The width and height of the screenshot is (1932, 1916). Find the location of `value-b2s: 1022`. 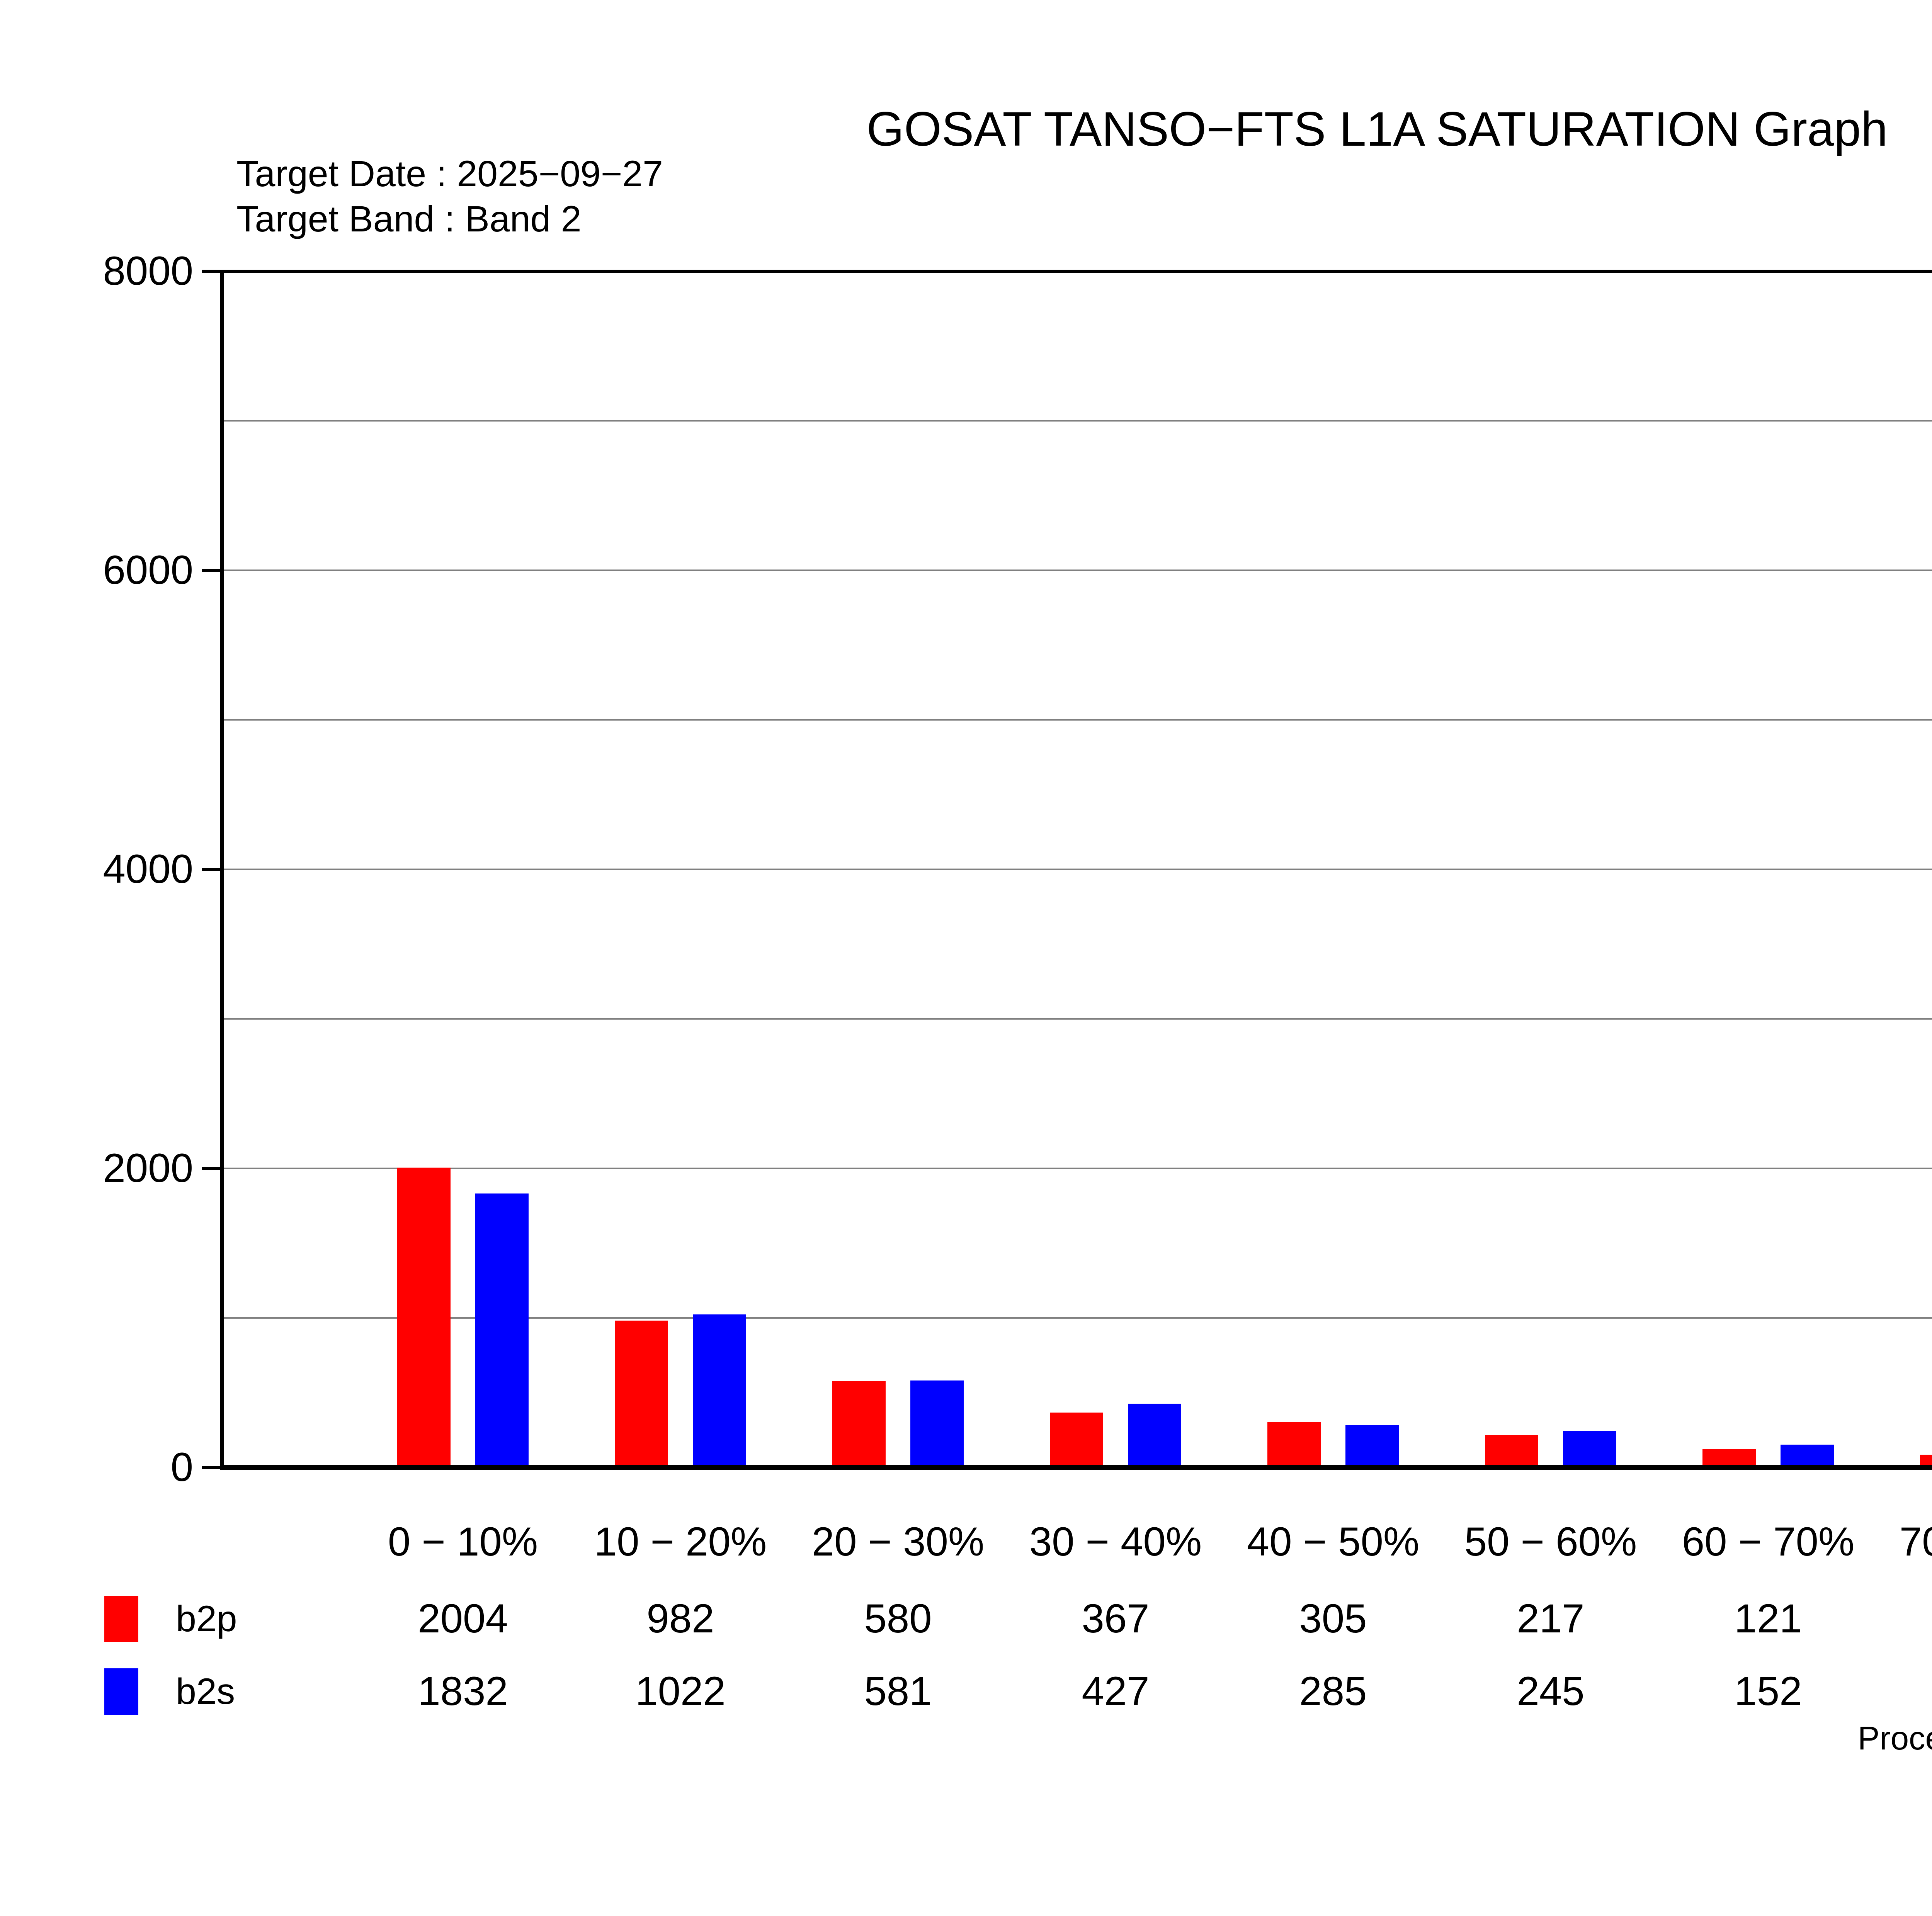

value-b2s: 1022 is located at coordinates (681, 1691).